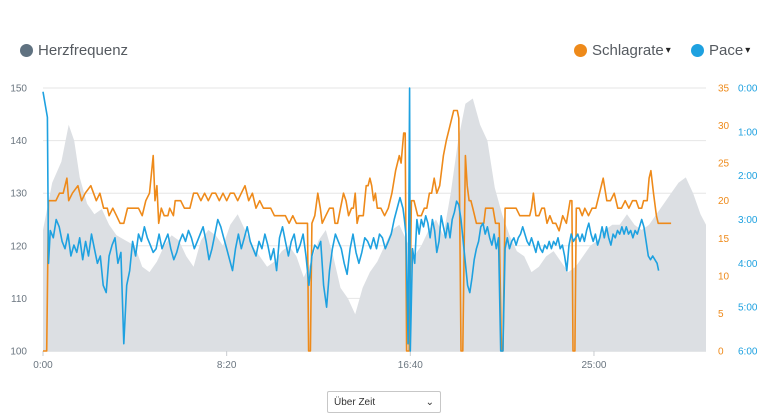  What do you see at coordinates (748, 308) in the screenshot?
I see `y-right-pace-tick-label: 5:00` at bounding box center [748, 308].